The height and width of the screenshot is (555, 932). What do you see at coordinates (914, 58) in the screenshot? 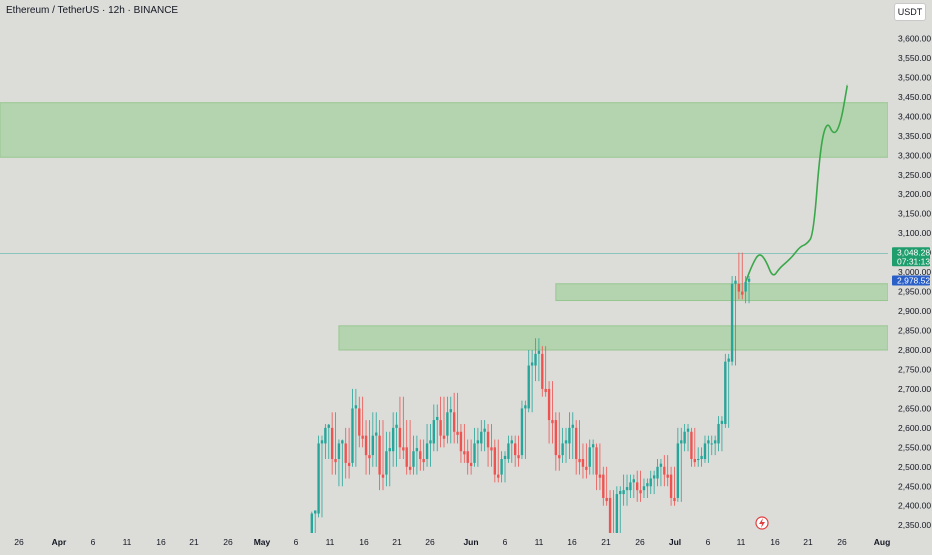
I see `y-tick-label-24: 3,550.00` at bounding box center [914, 58].